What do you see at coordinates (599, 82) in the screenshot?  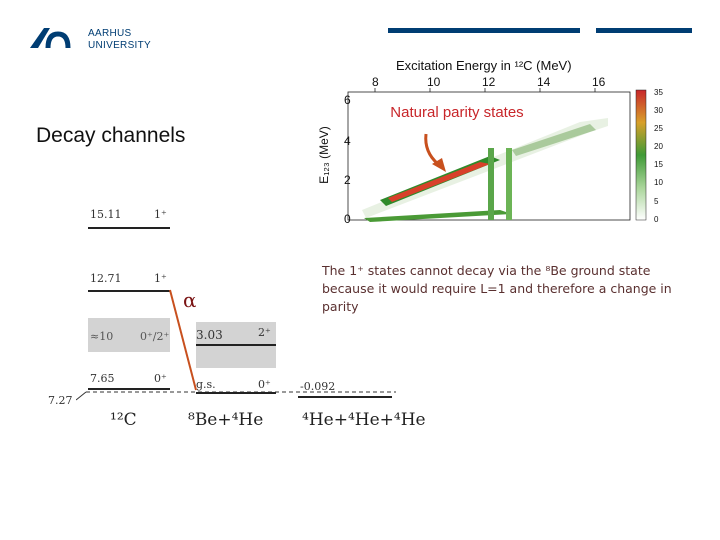 I see `plot-top-tick-4: 16` at bounding box center [599, 82].